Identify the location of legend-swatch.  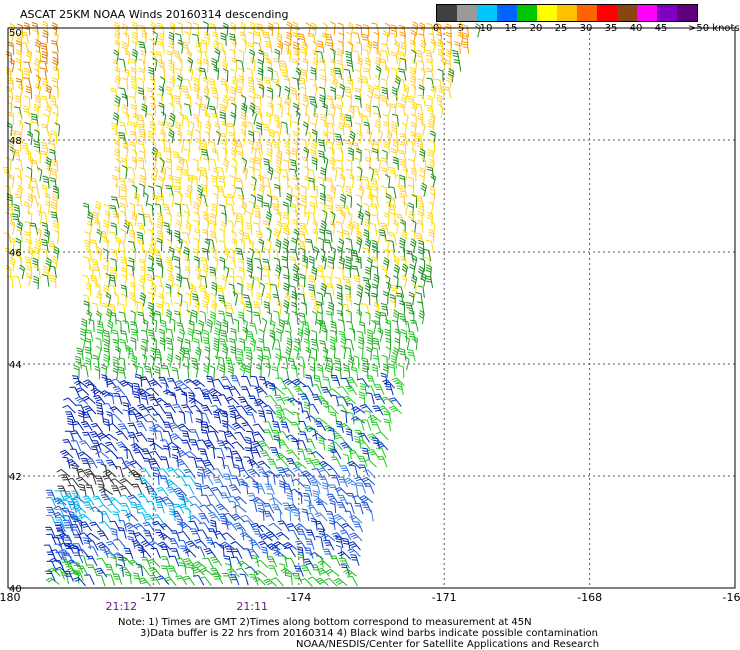
(567, 13).